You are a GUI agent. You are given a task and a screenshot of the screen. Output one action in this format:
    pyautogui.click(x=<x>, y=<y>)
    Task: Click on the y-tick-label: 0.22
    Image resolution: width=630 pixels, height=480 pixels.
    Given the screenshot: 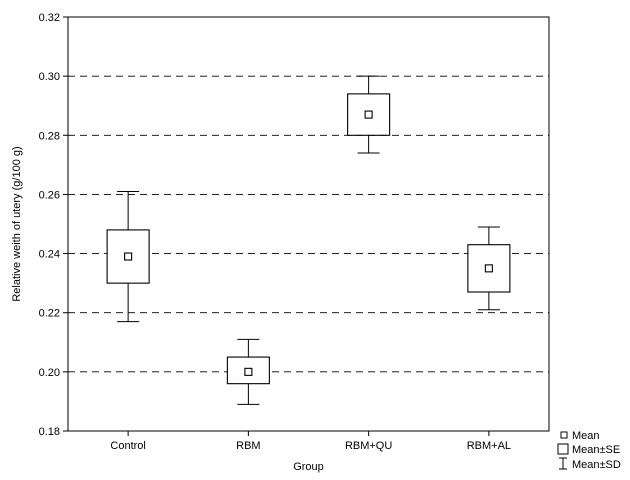 What is the action you would take?
    pyautogui.click(x=49, y=314)
    